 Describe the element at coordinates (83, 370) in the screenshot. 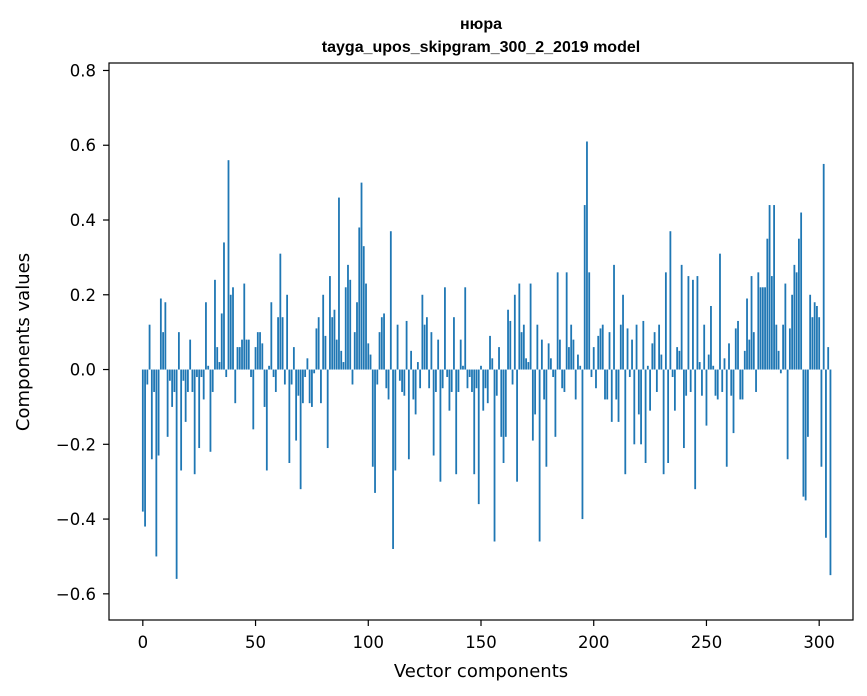

I see `y-tick-label: 0.0` at that location.